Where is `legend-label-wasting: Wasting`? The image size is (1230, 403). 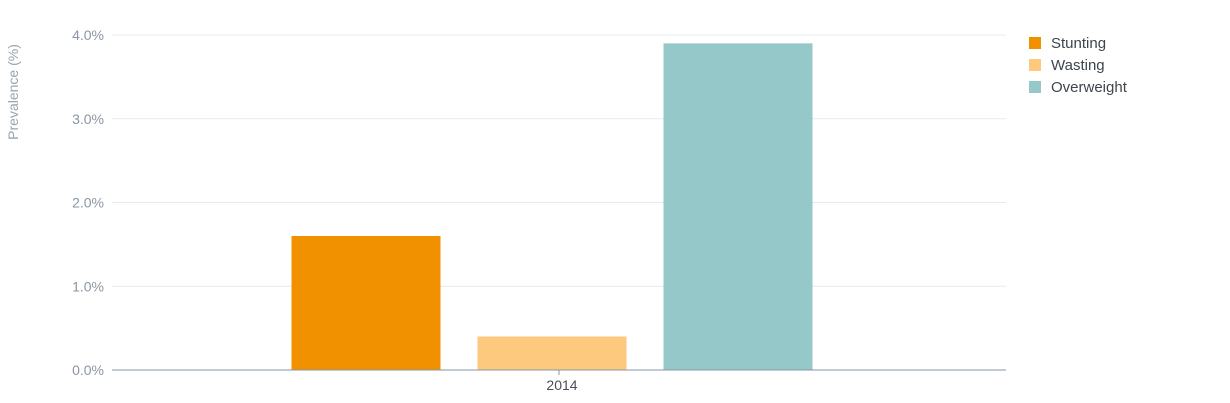
legend-label-wasting: Wasting is located at coordinates (1078, 65).